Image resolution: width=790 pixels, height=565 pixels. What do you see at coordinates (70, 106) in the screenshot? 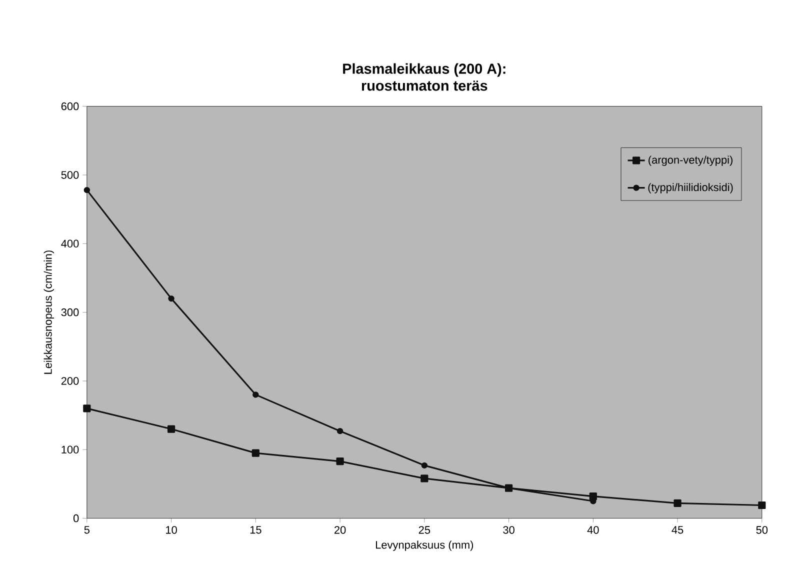
I see `y-tick-label: 600` at bounding box center [70, 106].